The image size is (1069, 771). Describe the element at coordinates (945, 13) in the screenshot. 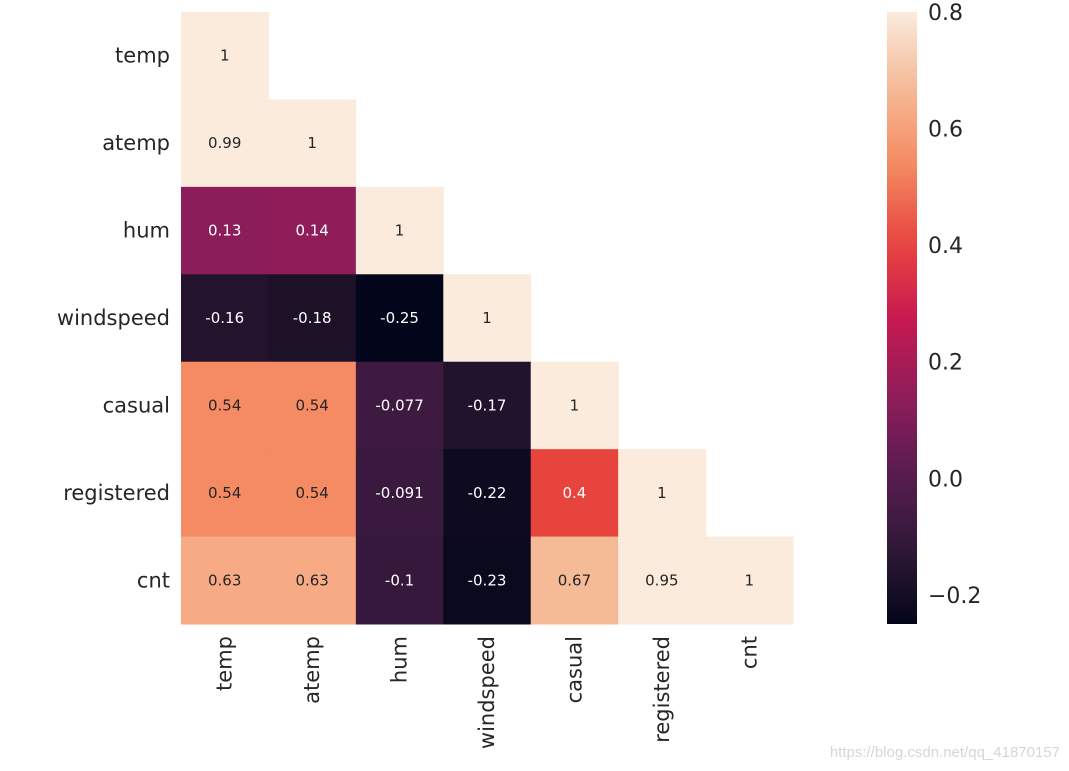

I see `colorbar-tick-label: 0.8` at that location.